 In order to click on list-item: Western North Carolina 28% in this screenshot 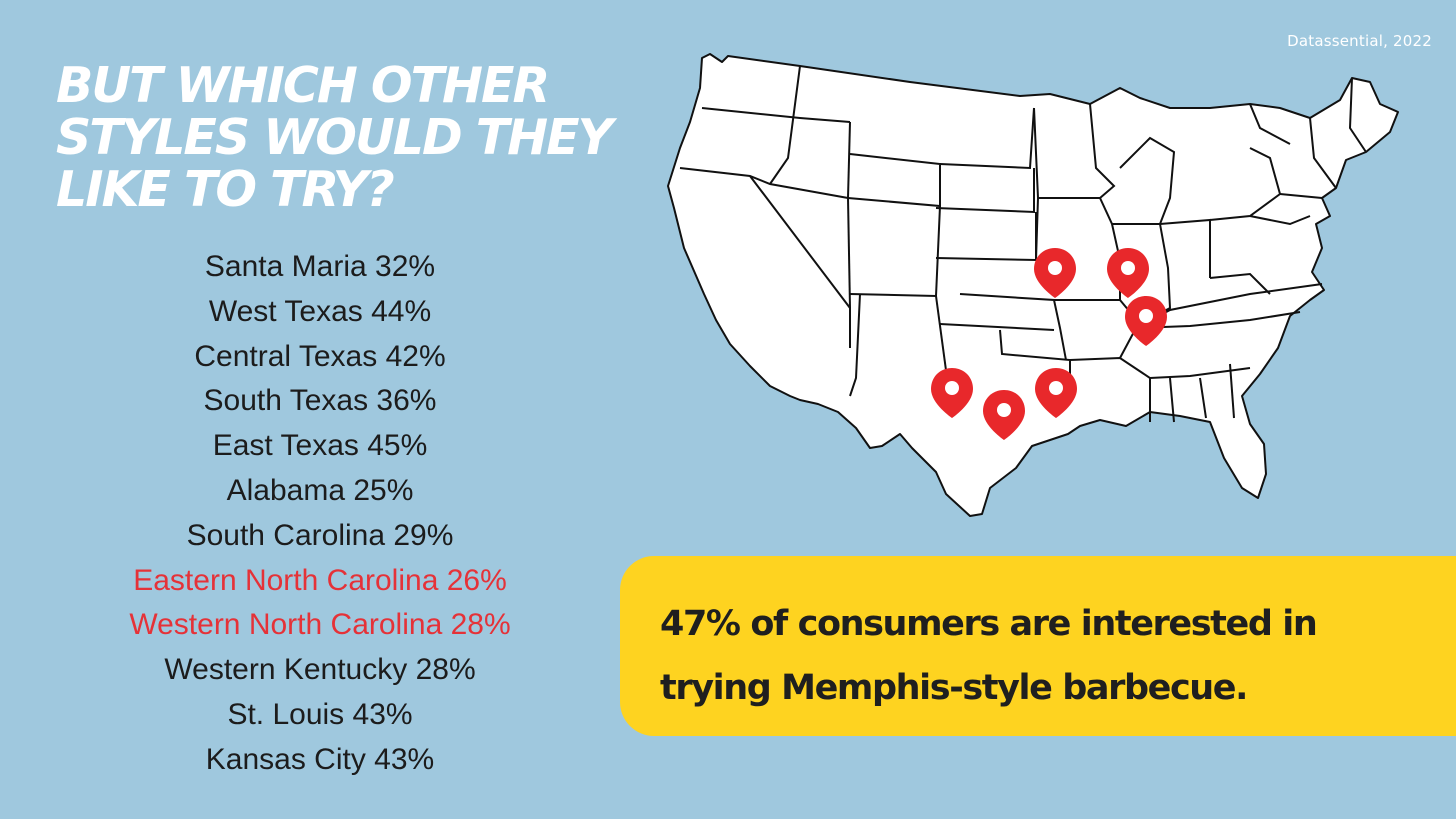, I will do `click(320, 625)`.